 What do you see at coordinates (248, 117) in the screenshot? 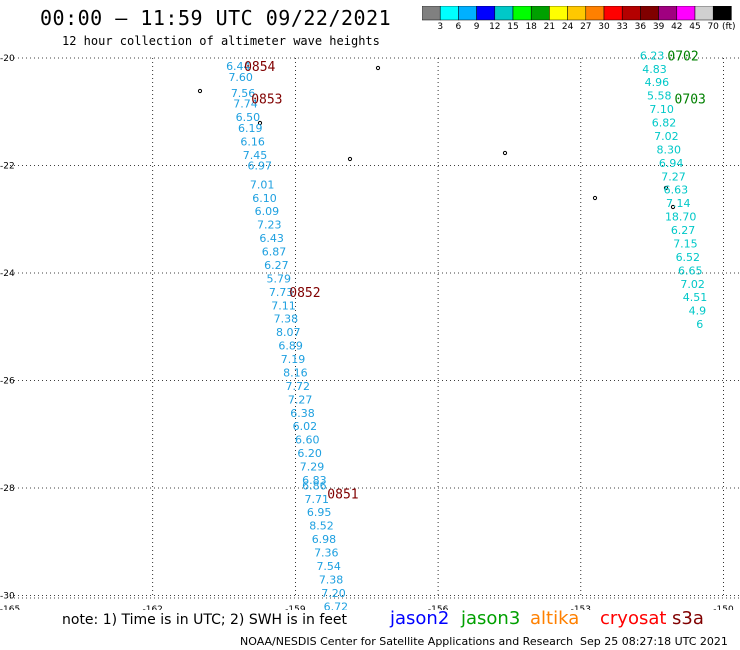
I see `wave-height-value: 6.50` at bounding box center [248, 117].